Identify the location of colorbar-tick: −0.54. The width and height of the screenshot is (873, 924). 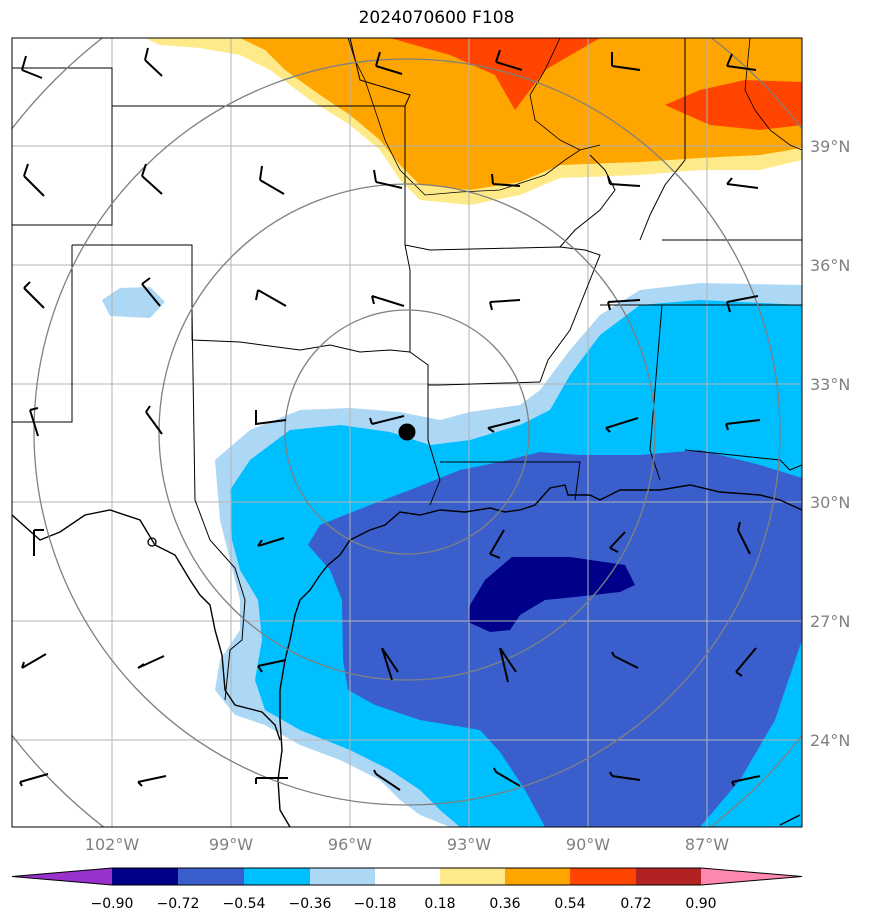
(244, 904).